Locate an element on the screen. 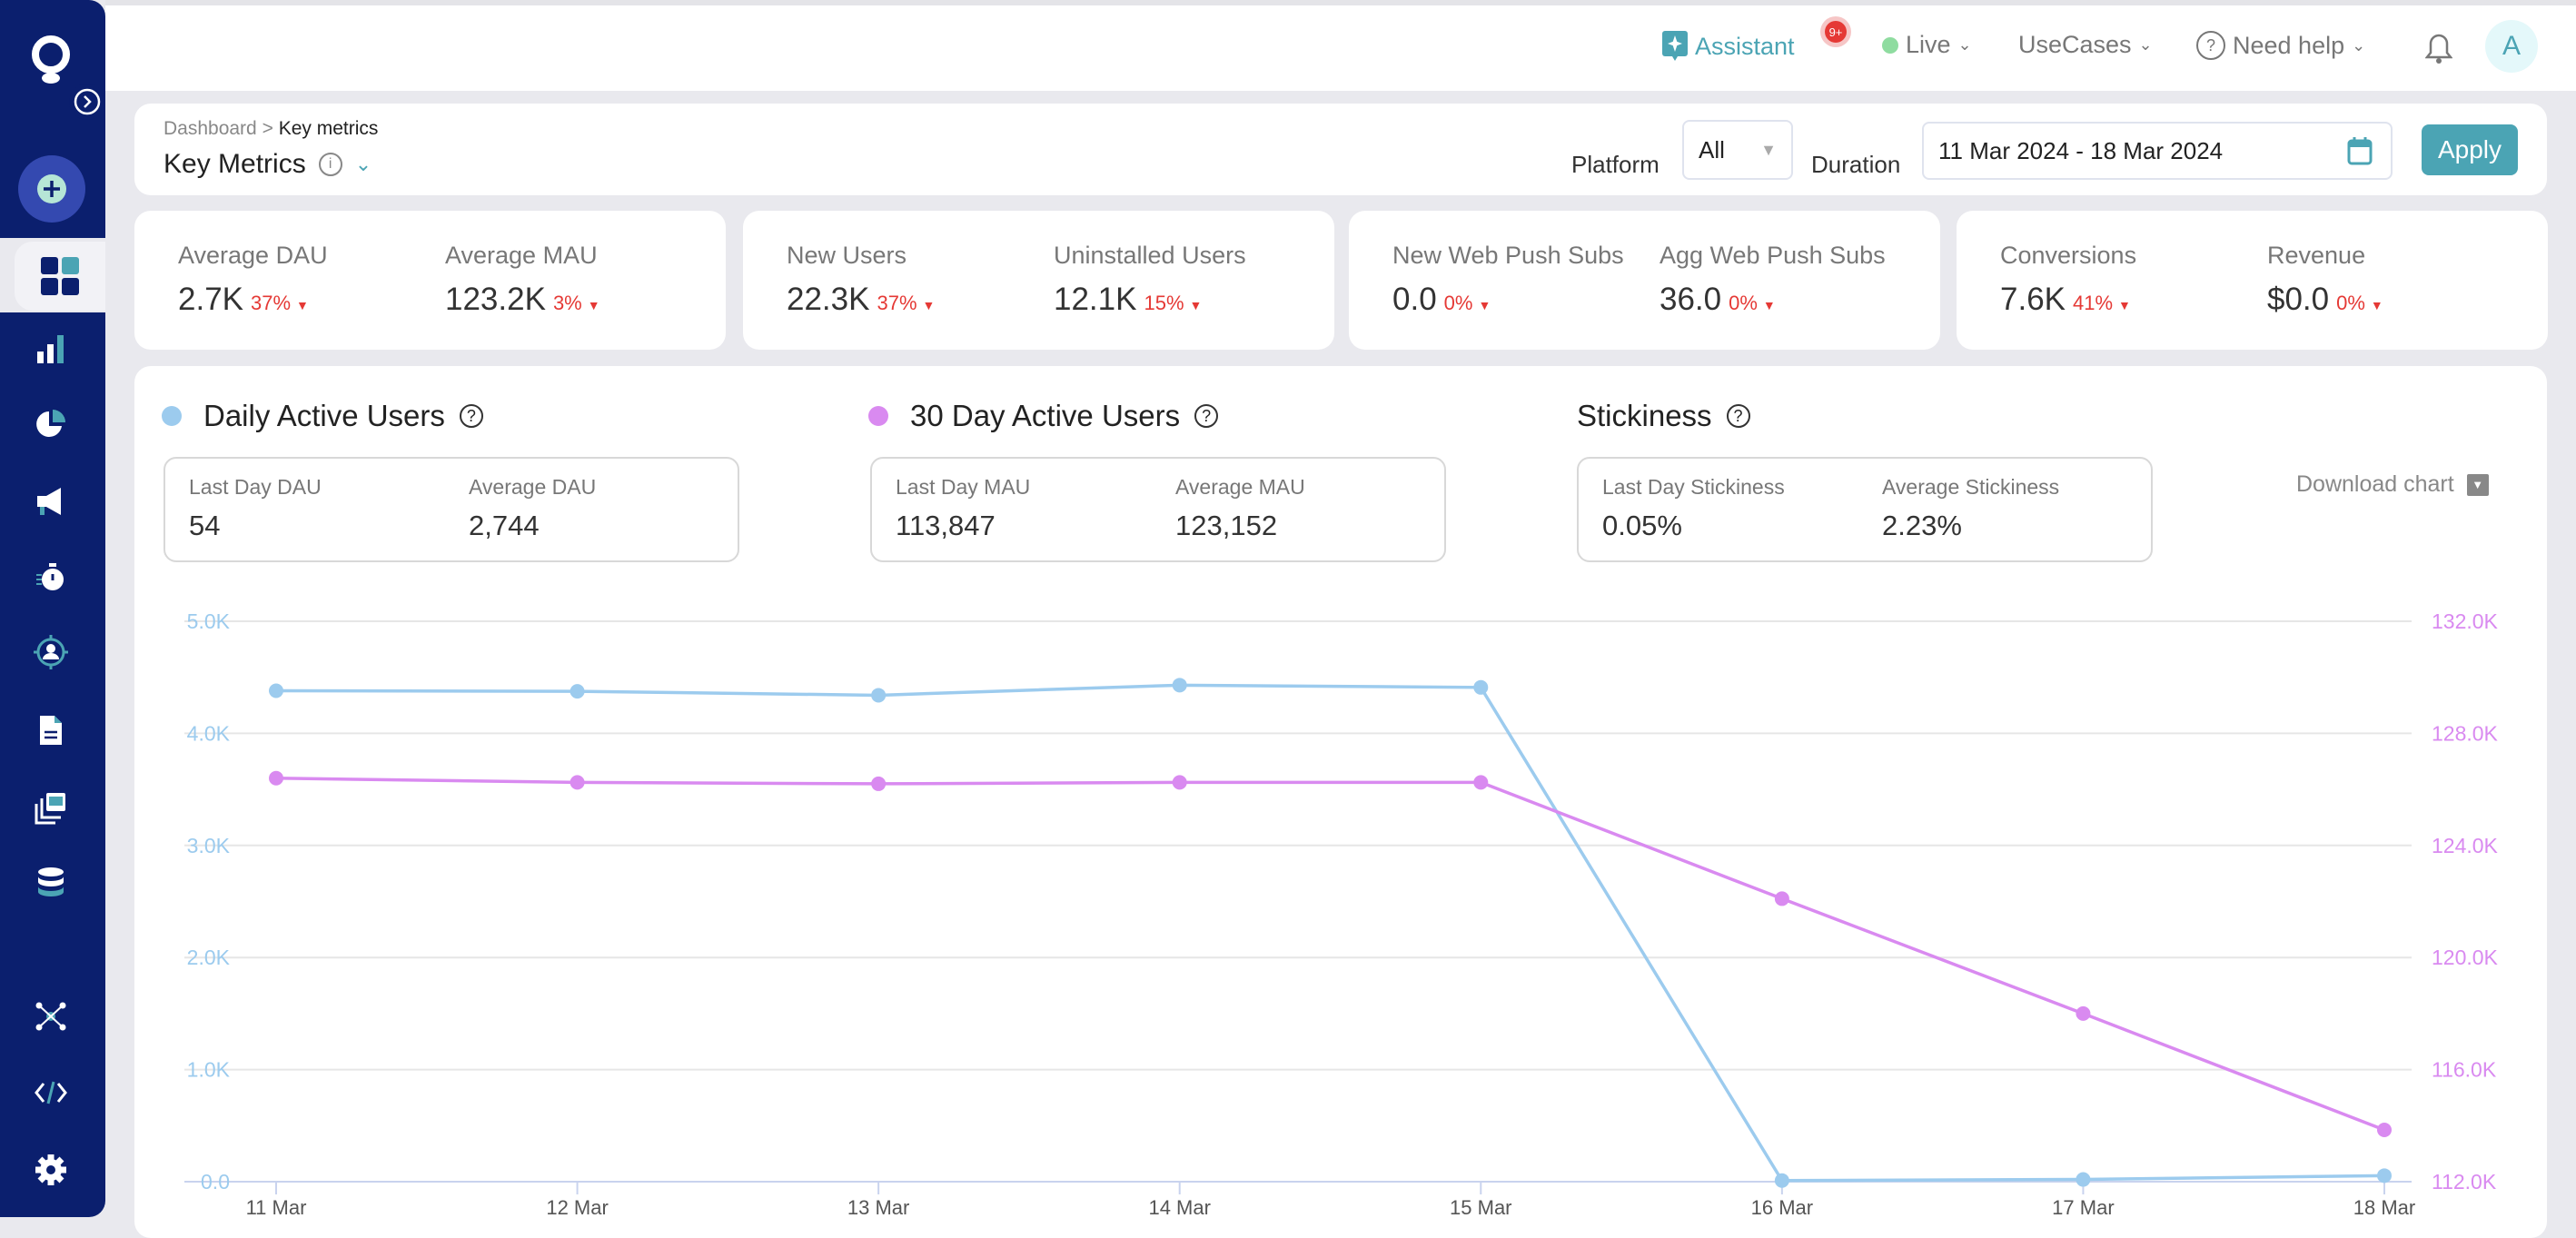 This screenshot has height=1238, width=2576. metric-label: Uninstalled Users is located at coordinates (1150, 255).